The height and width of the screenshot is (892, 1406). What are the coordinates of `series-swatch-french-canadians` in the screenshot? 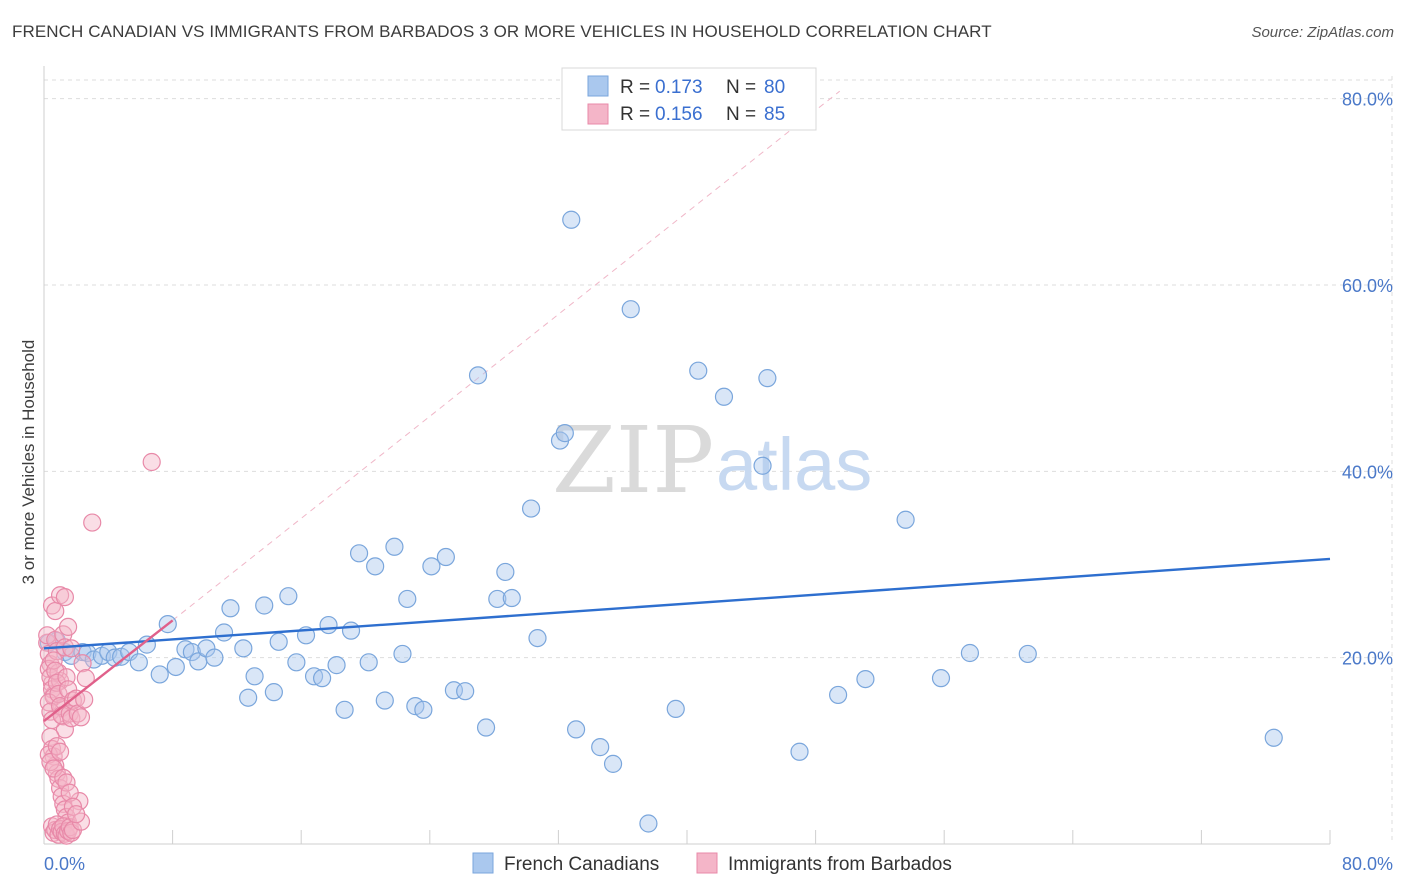 It's located at (483, 863).